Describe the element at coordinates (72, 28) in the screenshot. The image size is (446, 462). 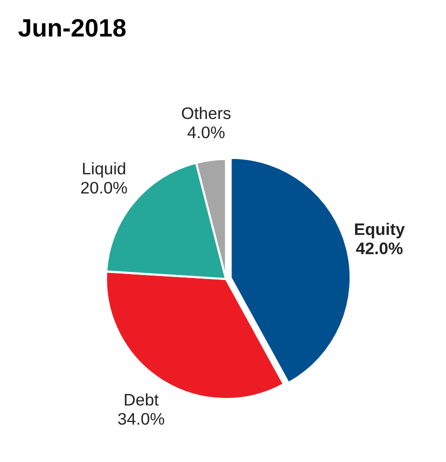
I see `chart-title: Jun-2018` at that location.